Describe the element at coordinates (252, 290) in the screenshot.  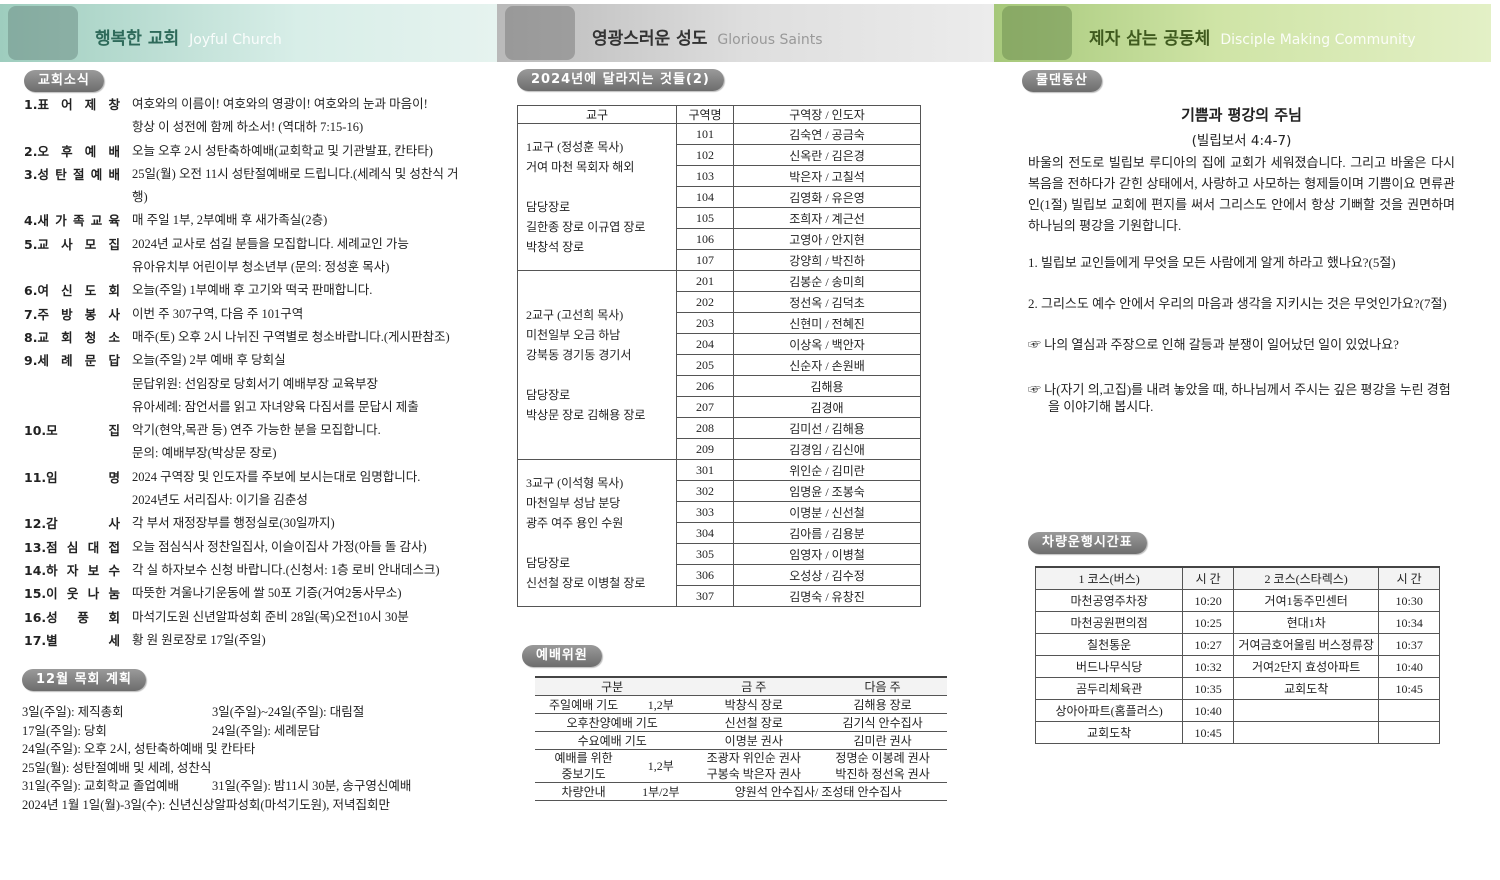
I see `news-body: 오늘(주일) 1부예배 후 고기와 떡국 판매합니다.` at that location.